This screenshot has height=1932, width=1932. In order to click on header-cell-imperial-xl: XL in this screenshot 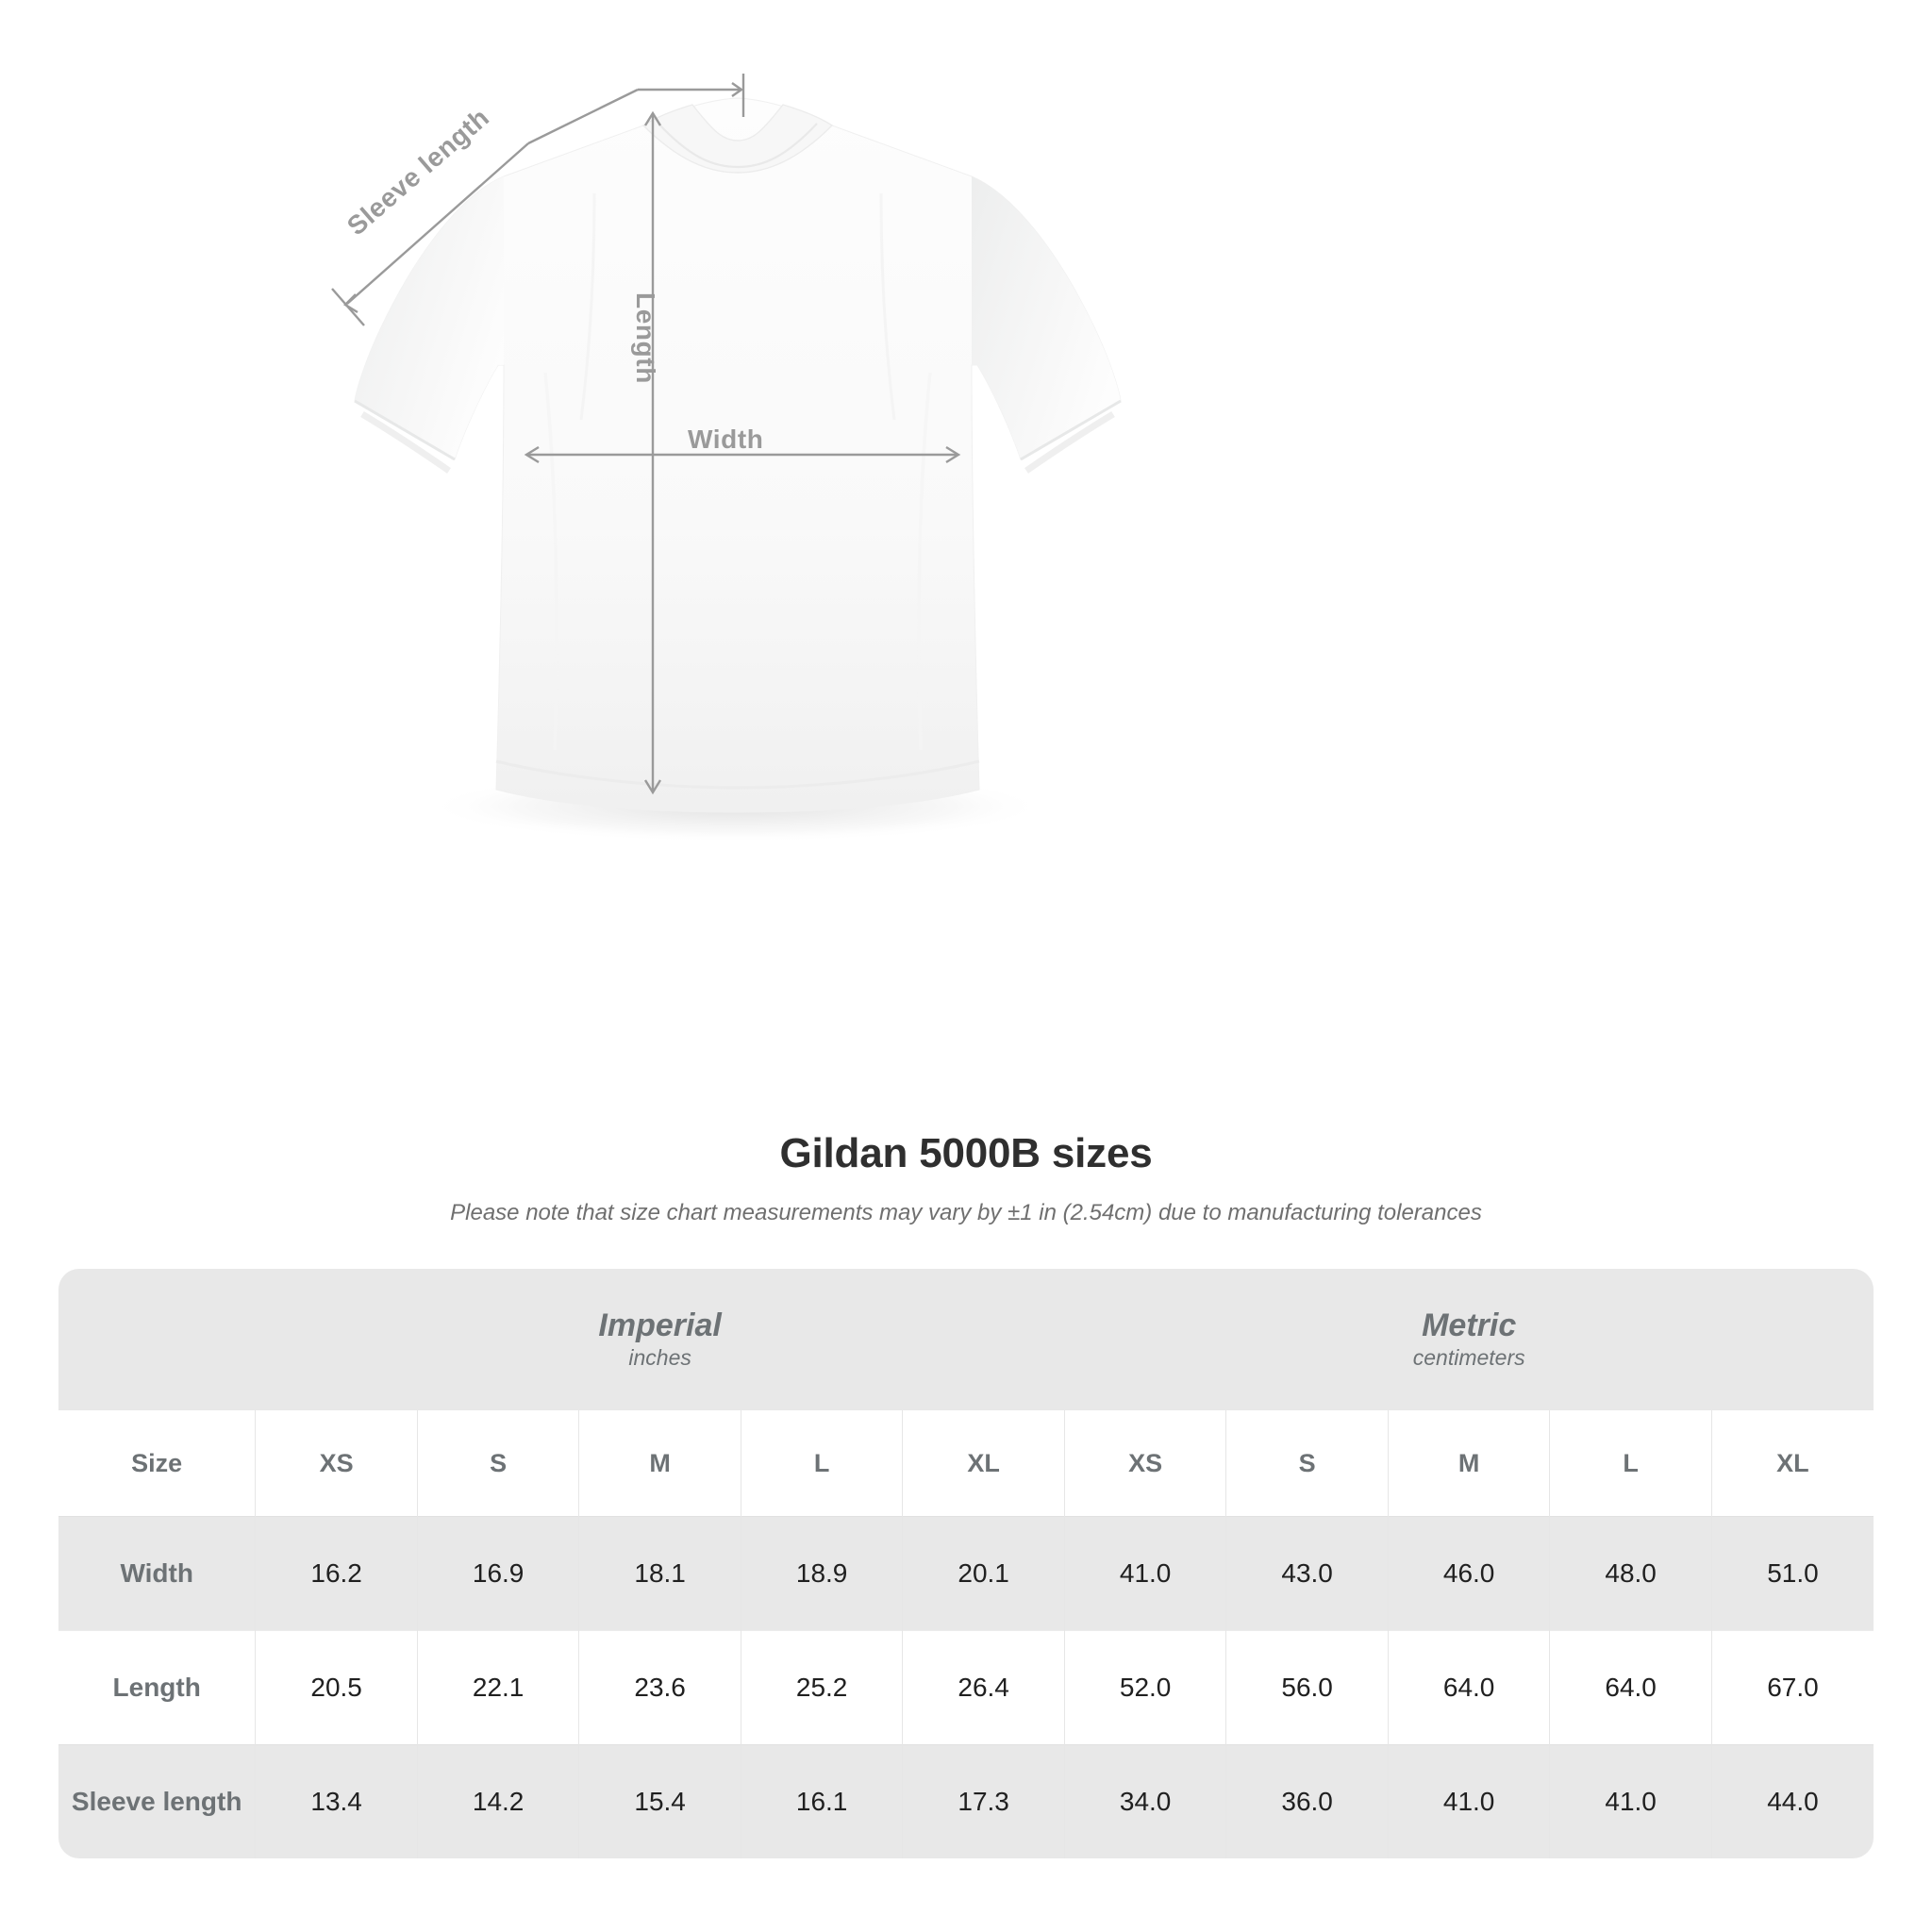, I will do `click(984, 1464)`.